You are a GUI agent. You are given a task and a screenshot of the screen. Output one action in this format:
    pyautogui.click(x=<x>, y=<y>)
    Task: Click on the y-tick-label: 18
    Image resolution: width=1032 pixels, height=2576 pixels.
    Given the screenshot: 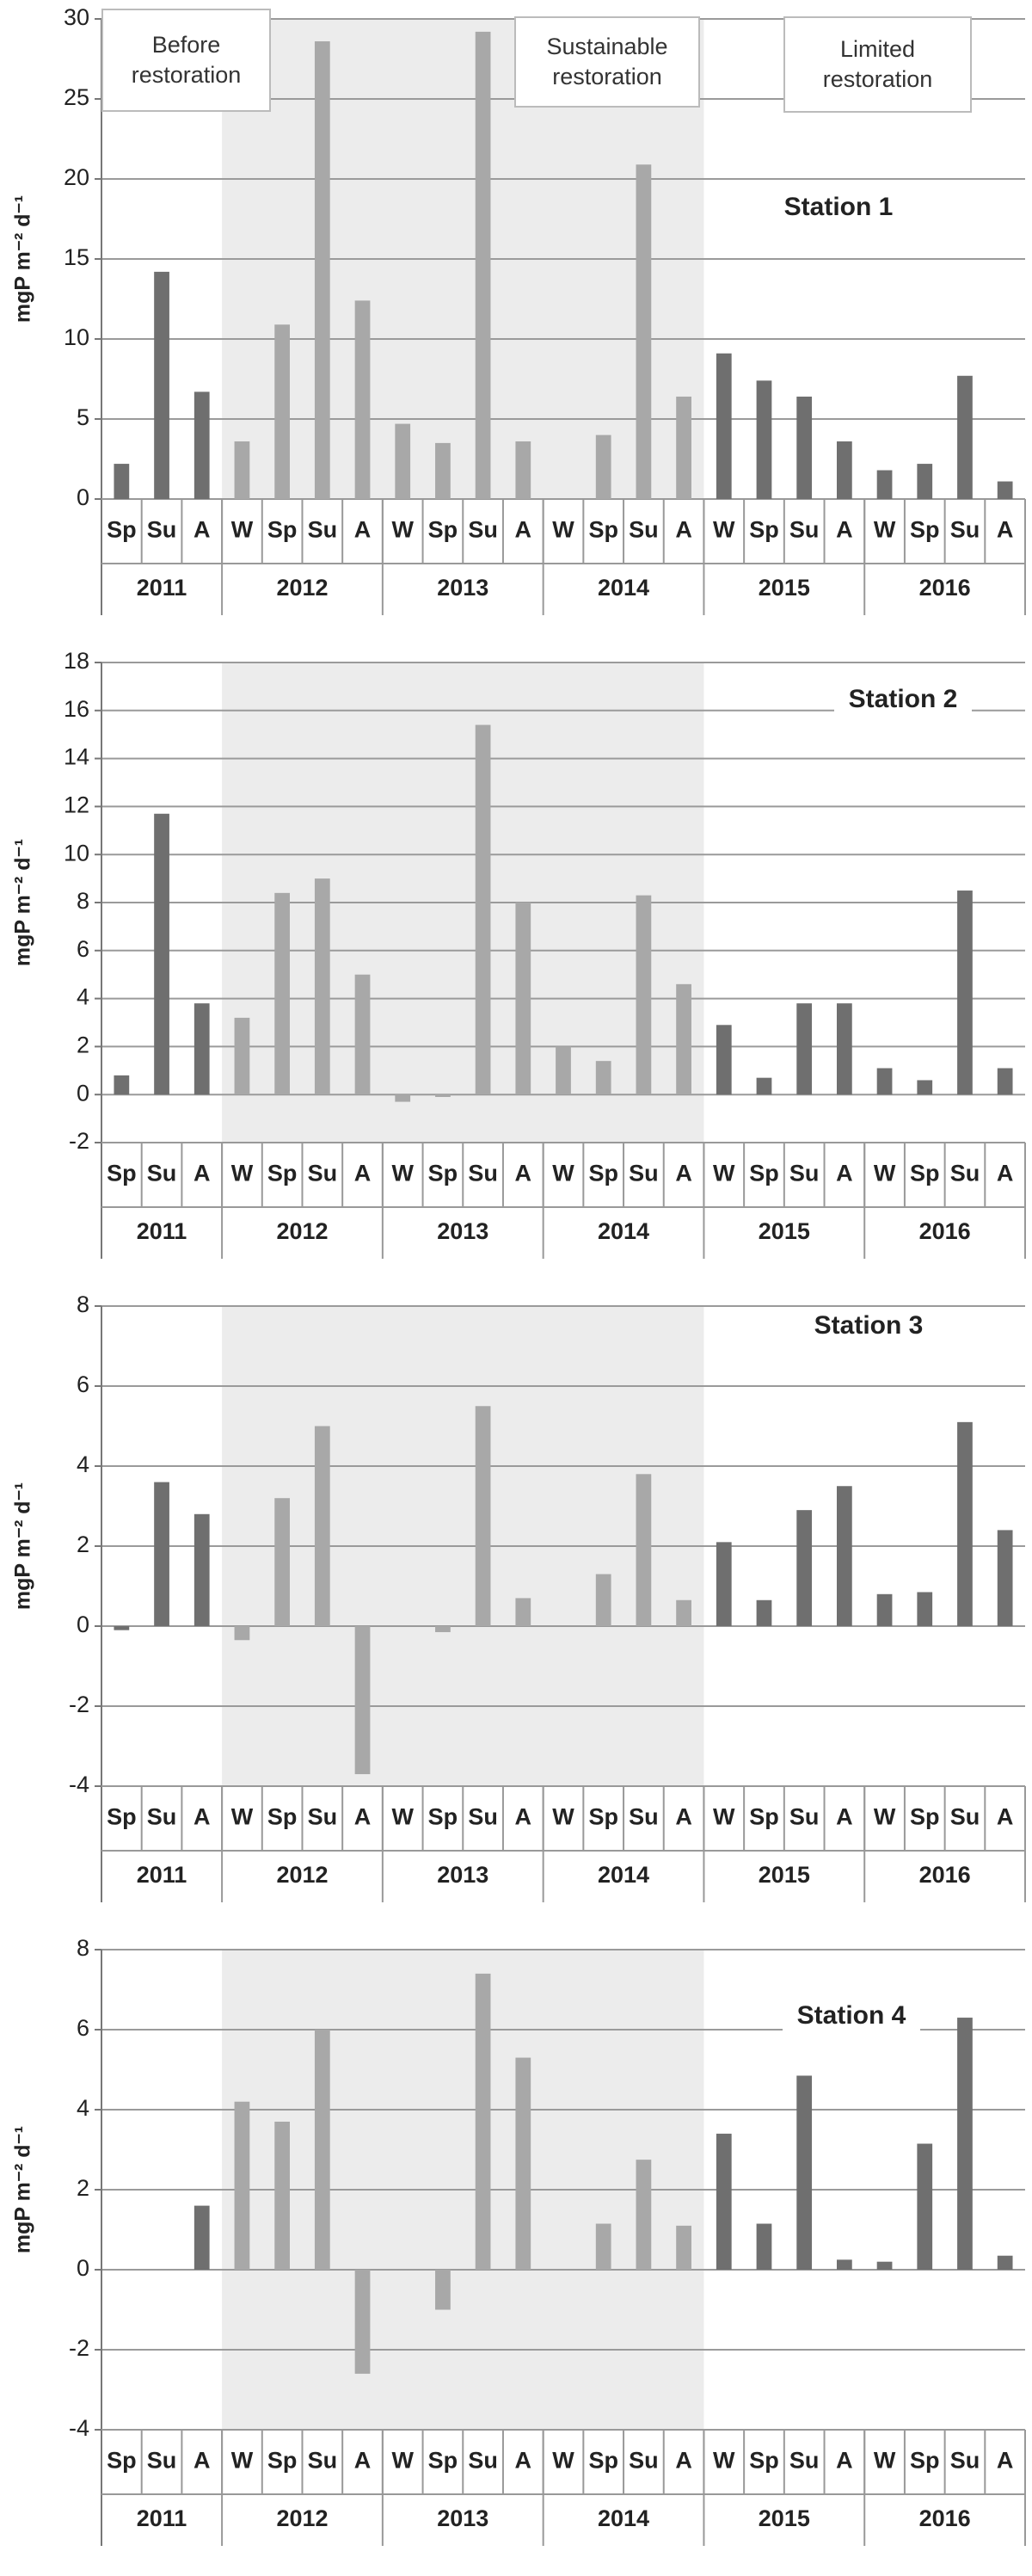 What is the action you would take?
    pyautogui.click(x=77, y=661)
    